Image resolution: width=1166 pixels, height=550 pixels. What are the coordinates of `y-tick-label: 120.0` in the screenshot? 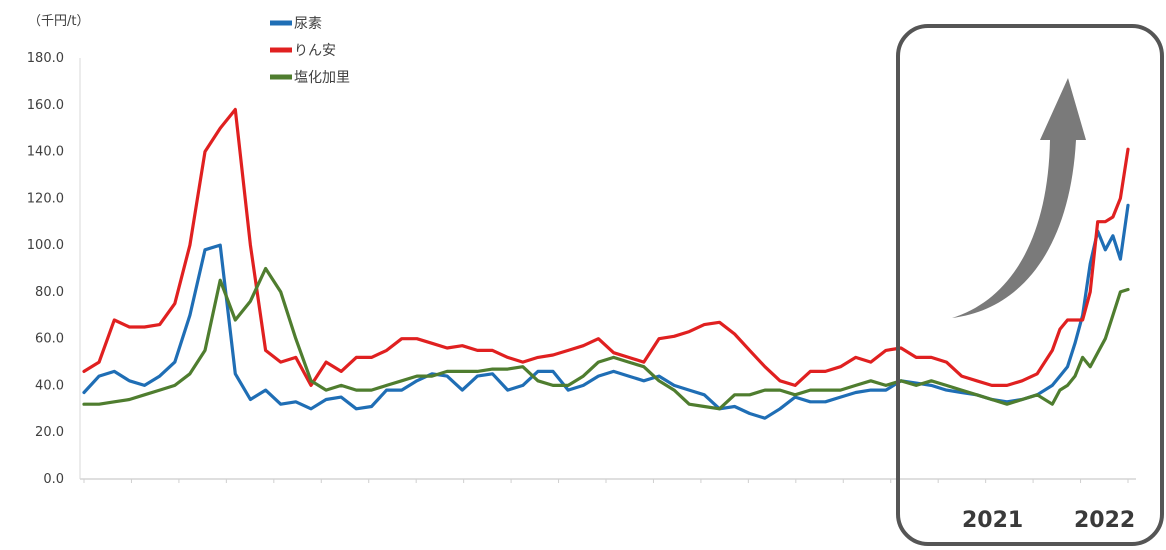 It's located at (45, 198).